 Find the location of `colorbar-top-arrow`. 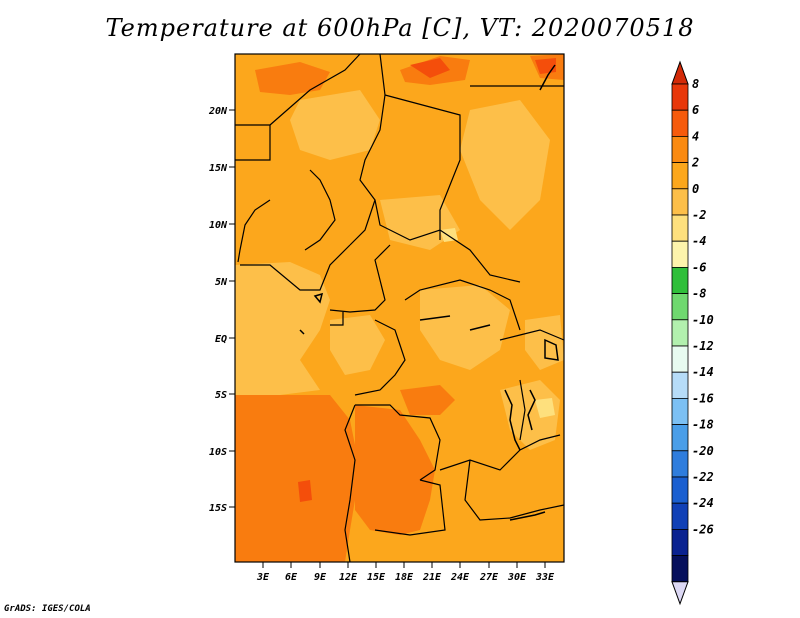

colorbar-top-arrow is located at coordinates (680, 72).